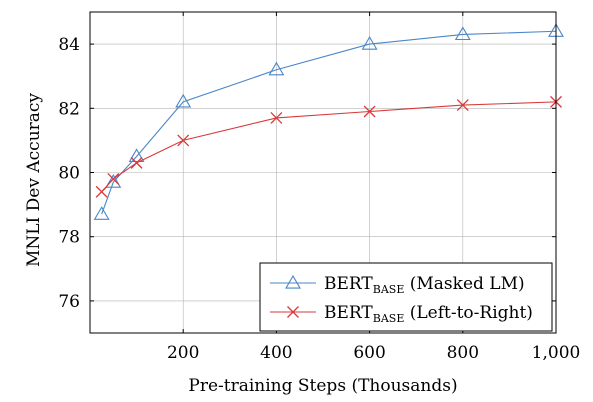 Image resolution: width=593 pixels, height=402 pixels. What do you see at coordinates (69, 174) in the screenshot?
I see `y-tick-label: 80` at bounding box center [69, 174].